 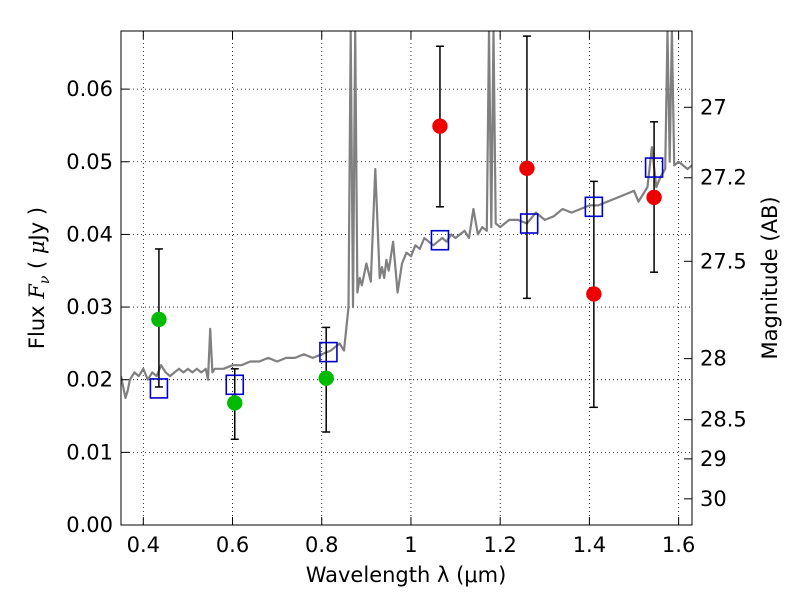 What do you see at coordinates (589, 545) in the screenshot?
I see `x-tick-label: 1.4` at bounding box center [589, 545].